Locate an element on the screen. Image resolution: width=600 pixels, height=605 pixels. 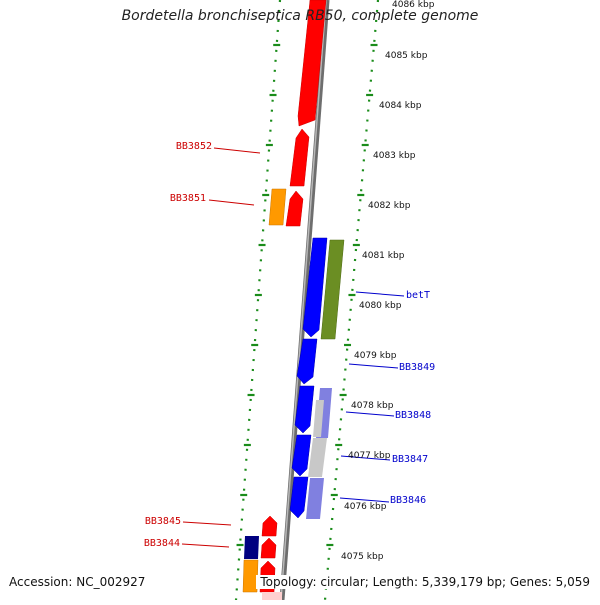
outer-ruler-ticks is located at coordinates (258, 295).